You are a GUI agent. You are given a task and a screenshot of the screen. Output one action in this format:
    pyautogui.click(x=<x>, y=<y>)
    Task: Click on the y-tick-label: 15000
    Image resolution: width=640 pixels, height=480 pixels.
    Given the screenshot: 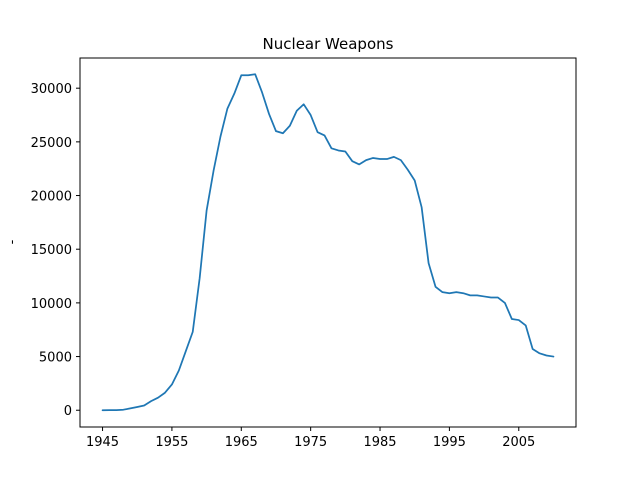 What is the action you would take?
    pyautogui.click(x=51, y=250)
    